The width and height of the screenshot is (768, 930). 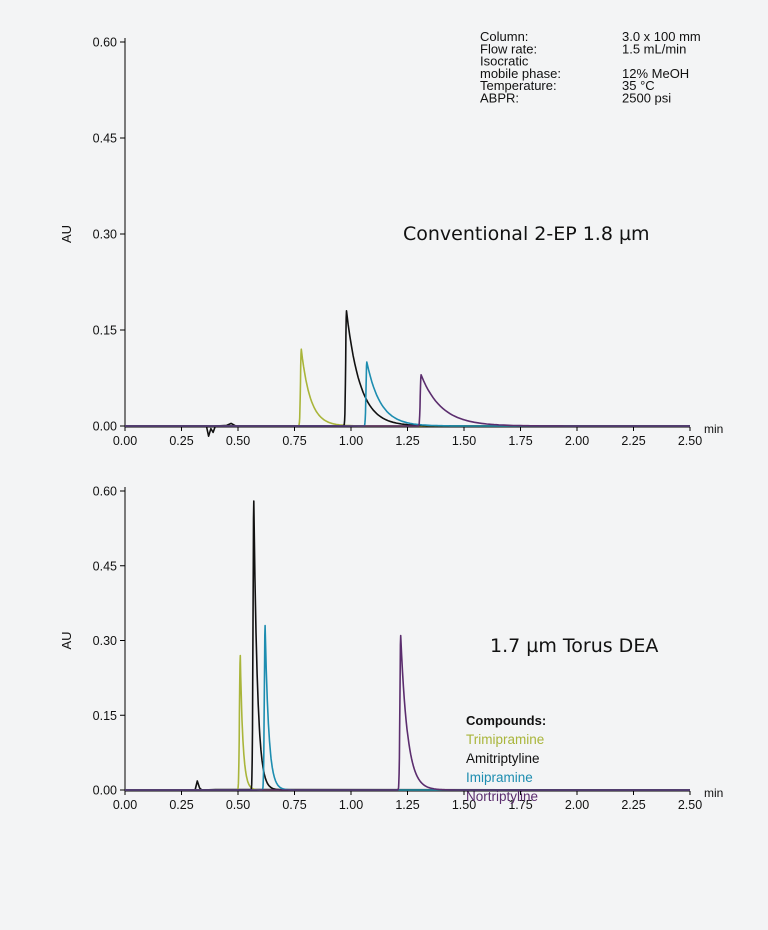 What do you see at coordinates (503, 758) in the screenshot?
I see `legend-item: Amitriptyline` at bounding box center [503, 758].